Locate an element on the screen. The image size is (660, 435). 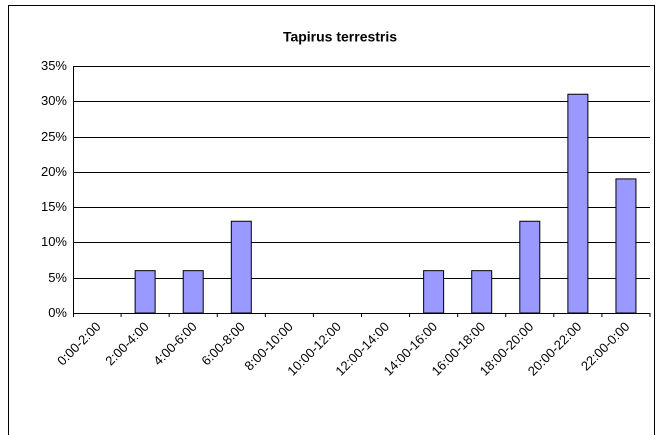
y-tick-label: 5% is located at coordinates (57, 277).